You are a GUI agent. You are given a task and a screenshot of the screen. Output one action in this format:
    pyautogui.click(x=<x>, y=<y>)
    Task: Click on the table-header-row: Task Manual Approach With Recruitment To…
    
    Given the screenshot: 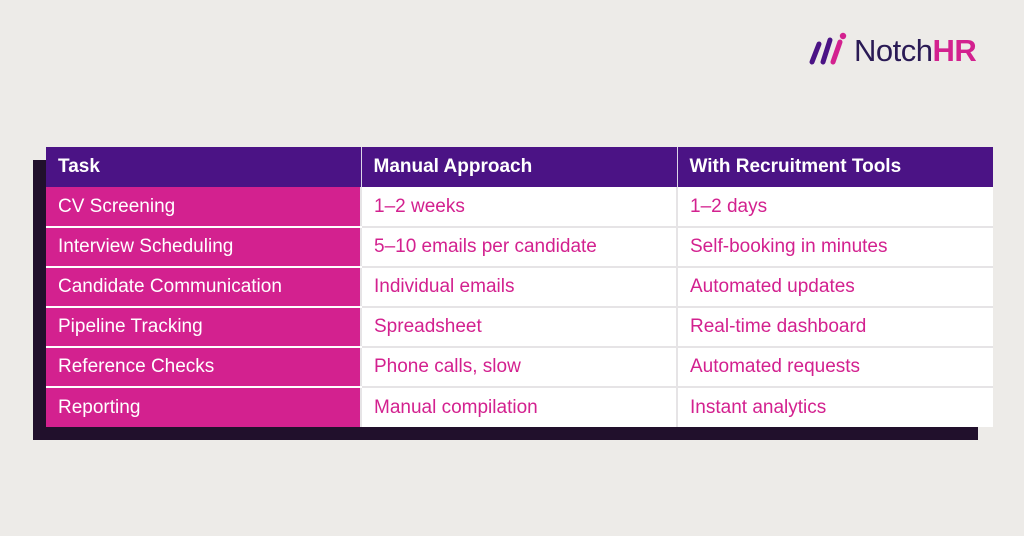 What is the action you would take?
    pyautogui.click(x=519, y=167)
    